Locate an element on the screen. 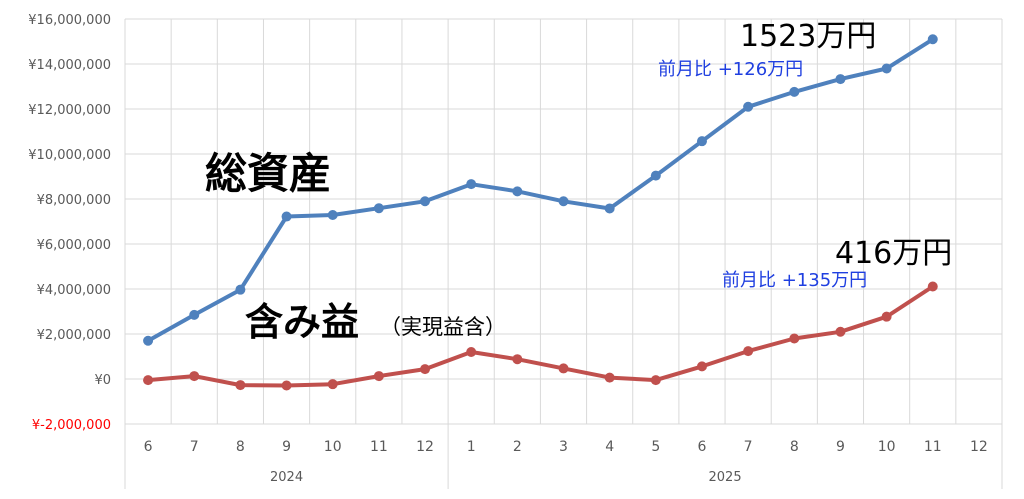 This screenshot has height=499, width=1024. year-label: 2024 is located at coordinates (286, 477).